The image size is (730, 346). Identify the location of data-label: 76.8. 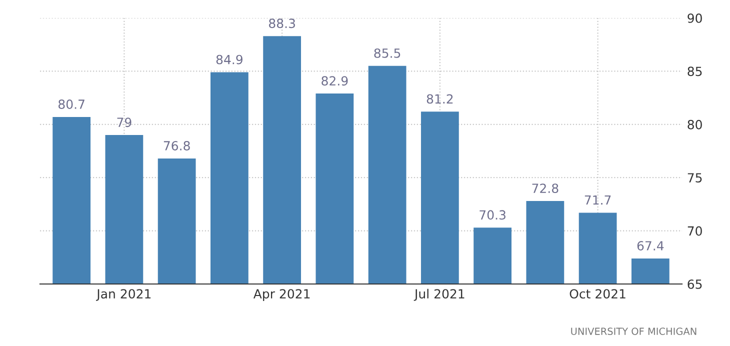
(177, 145).